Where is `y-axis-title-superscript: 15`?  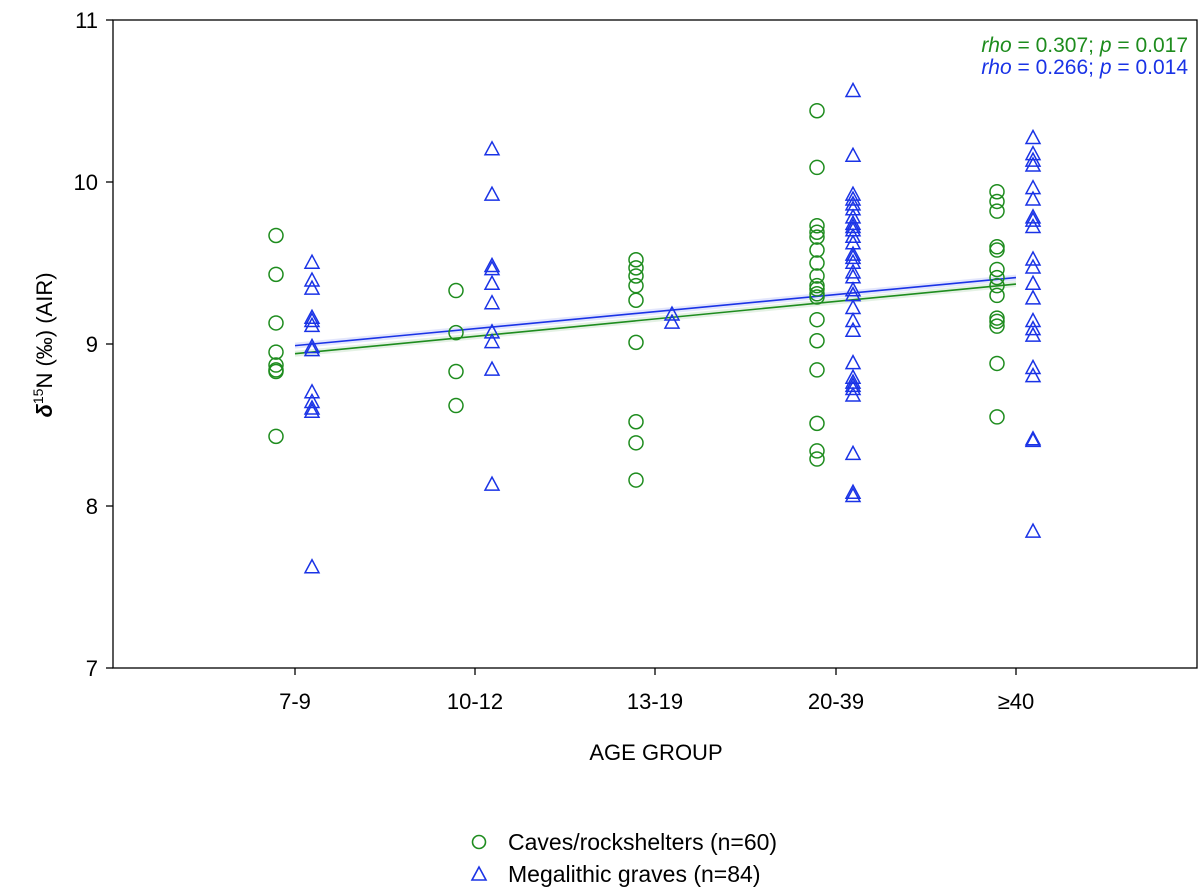 y-axis-title-superscript: 15 is located at coordinates (38, 396).